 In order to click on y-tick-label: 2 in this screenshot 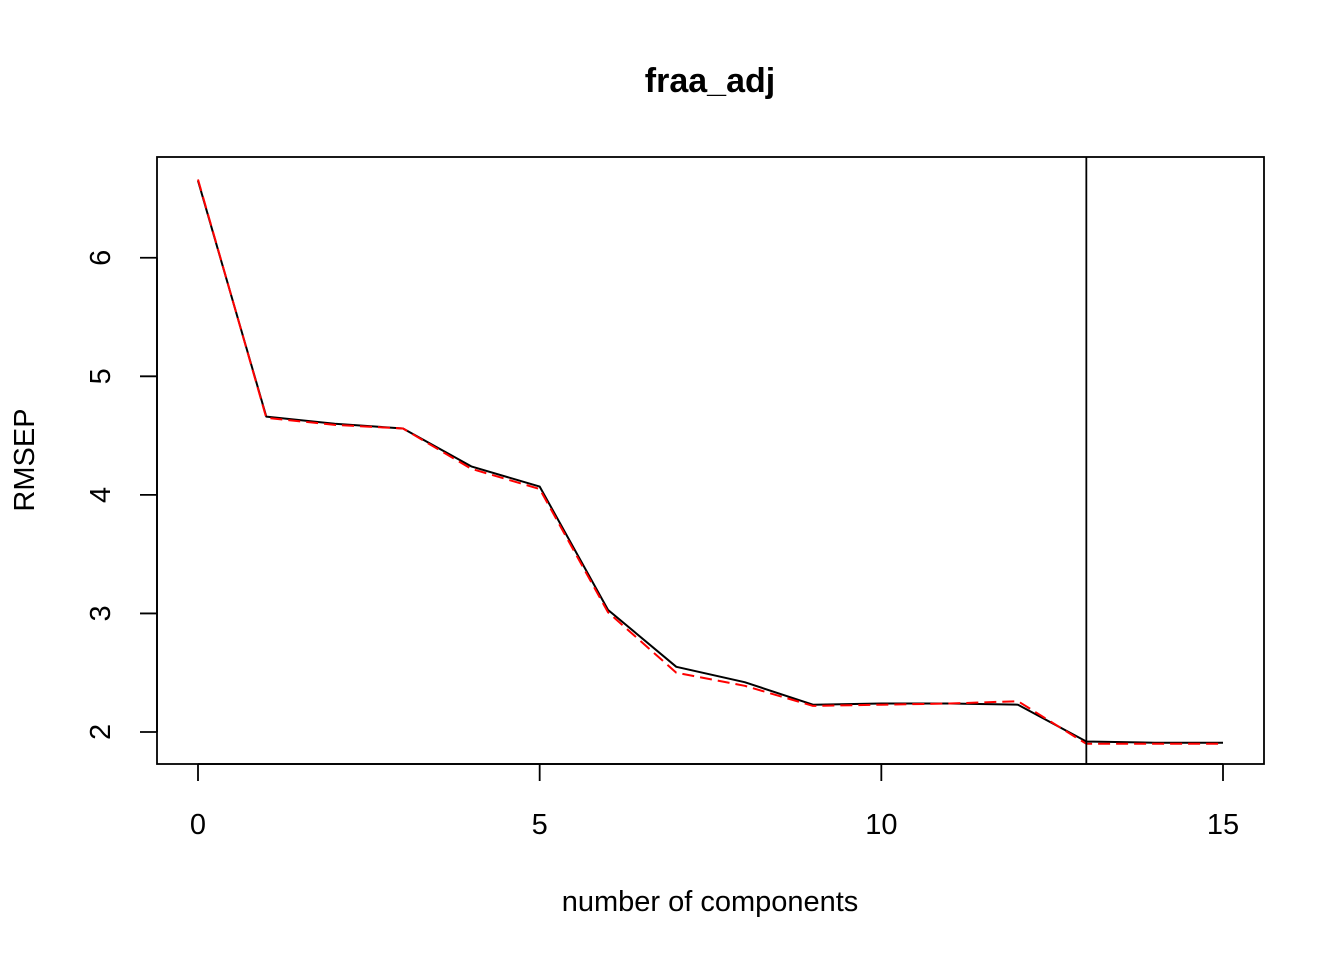, I will do `click(101, 732)`.